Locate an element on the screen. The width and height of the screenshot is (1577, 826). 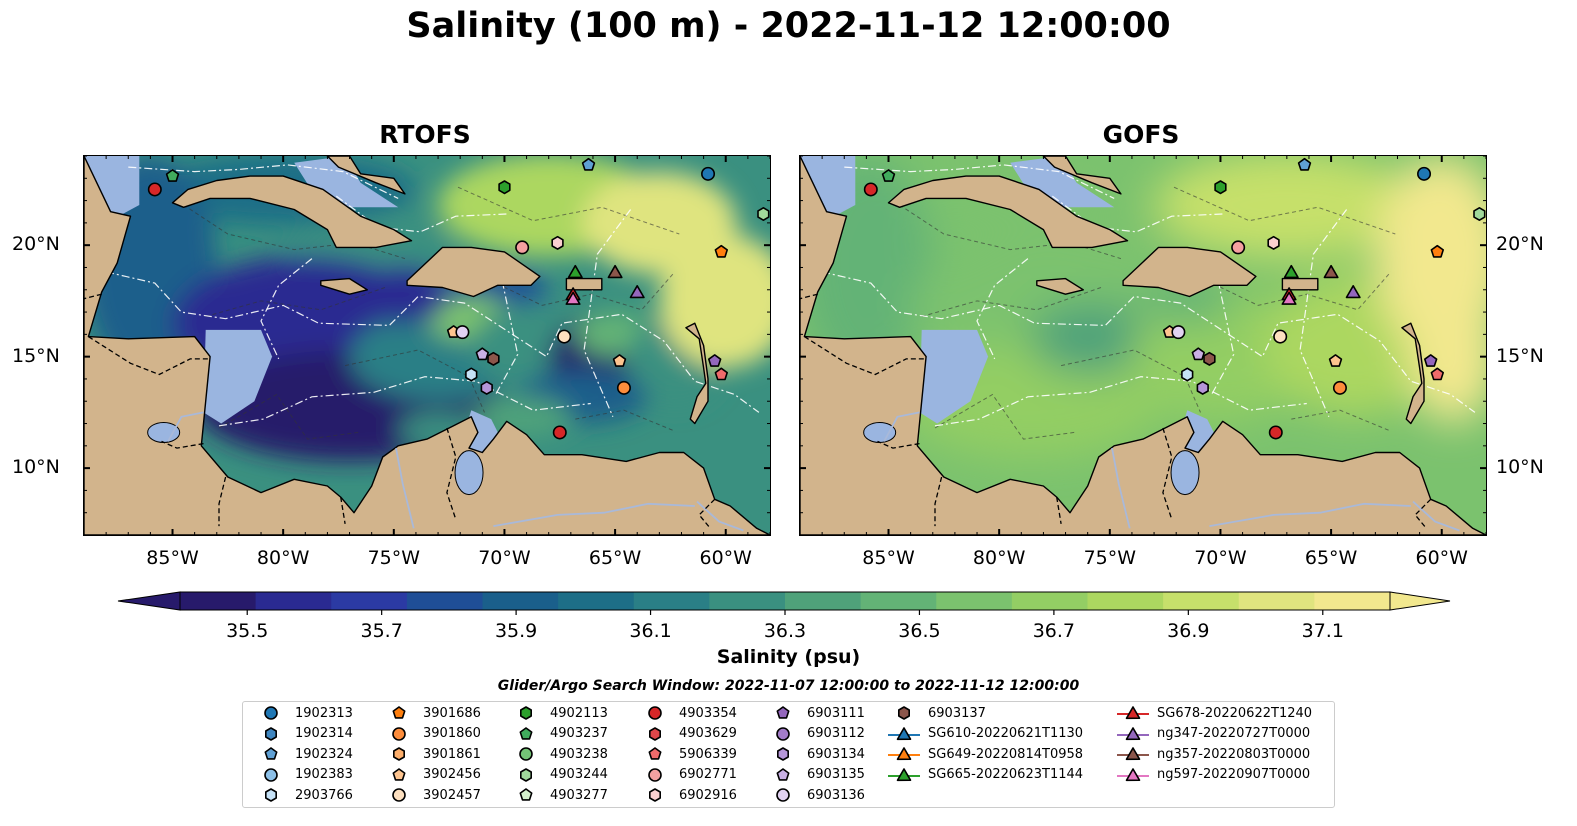
legend-item: 2903766 is located at coordinates (303, 795).